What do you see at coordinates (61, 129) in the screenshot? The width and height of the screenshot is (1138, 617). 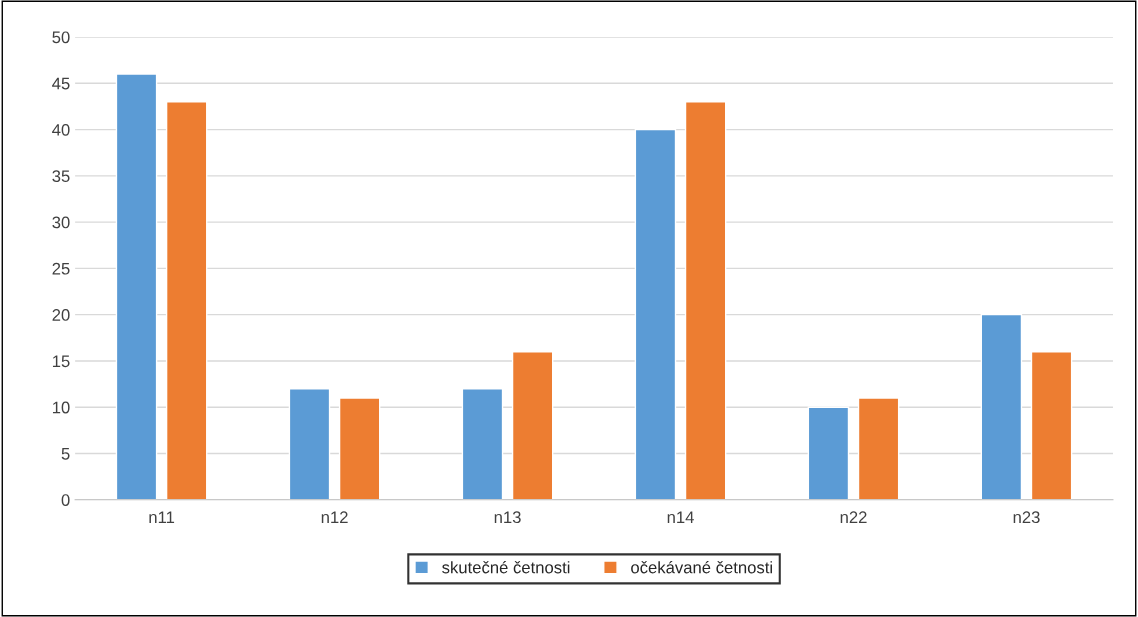 I see `y-tick-label: 40` at bounding box center [61, 129].